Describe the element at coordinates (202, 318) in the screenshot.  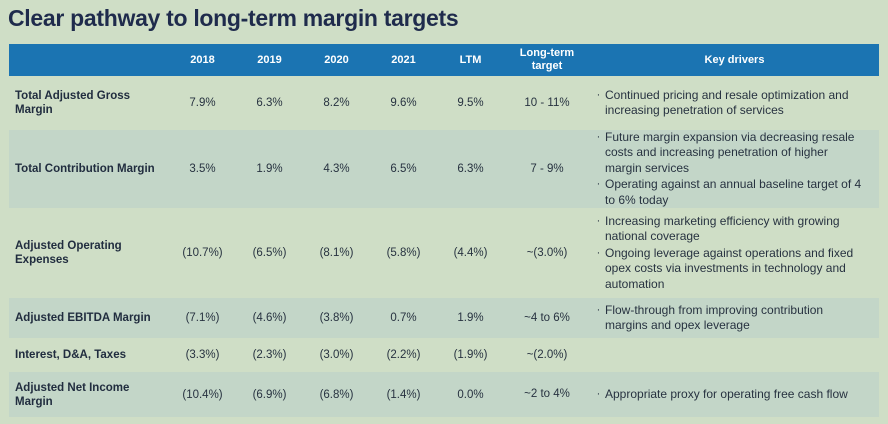
I see `metric-value: (7.1%)` at that location.